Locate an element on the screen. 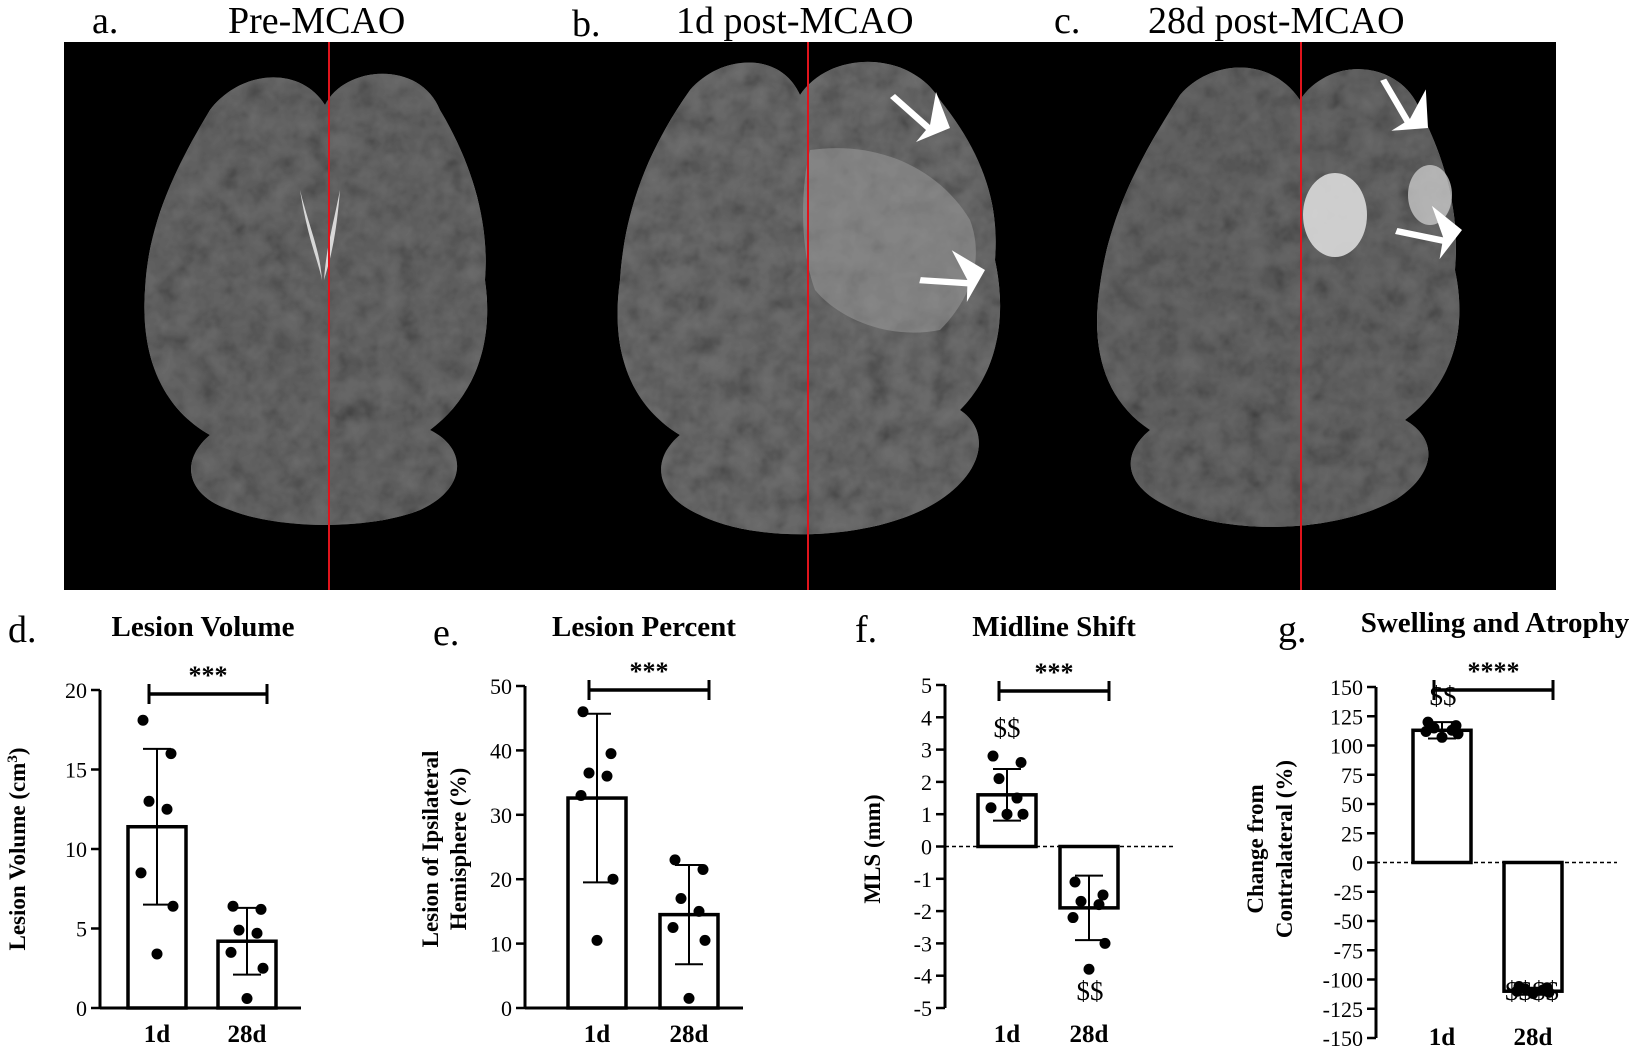 The height and width of the screenshot is (1055, 1652). panel-a-letter: a. is located at coordinates (105, 21).